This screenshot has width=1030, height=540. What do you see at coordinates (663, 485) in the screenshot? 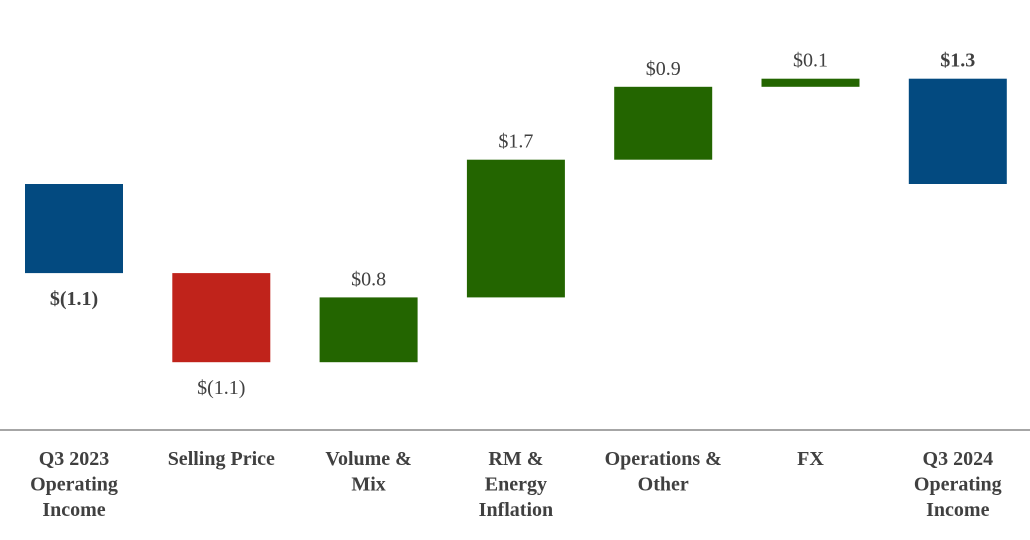
I see `category-label-5-line-2: Other` at bounding box center [663, 485].